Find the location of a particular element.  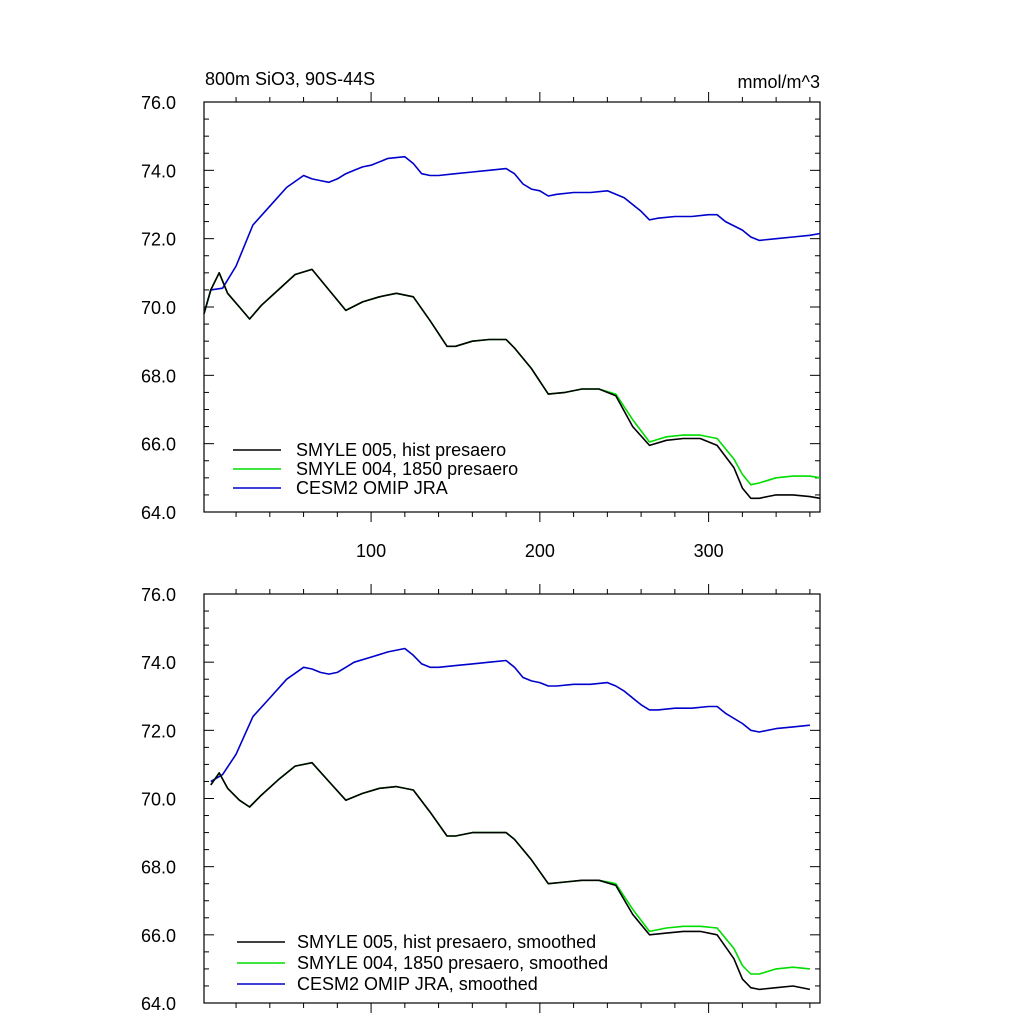

series-line-cesm2-omip-jra is located at coordinates (512, 235).